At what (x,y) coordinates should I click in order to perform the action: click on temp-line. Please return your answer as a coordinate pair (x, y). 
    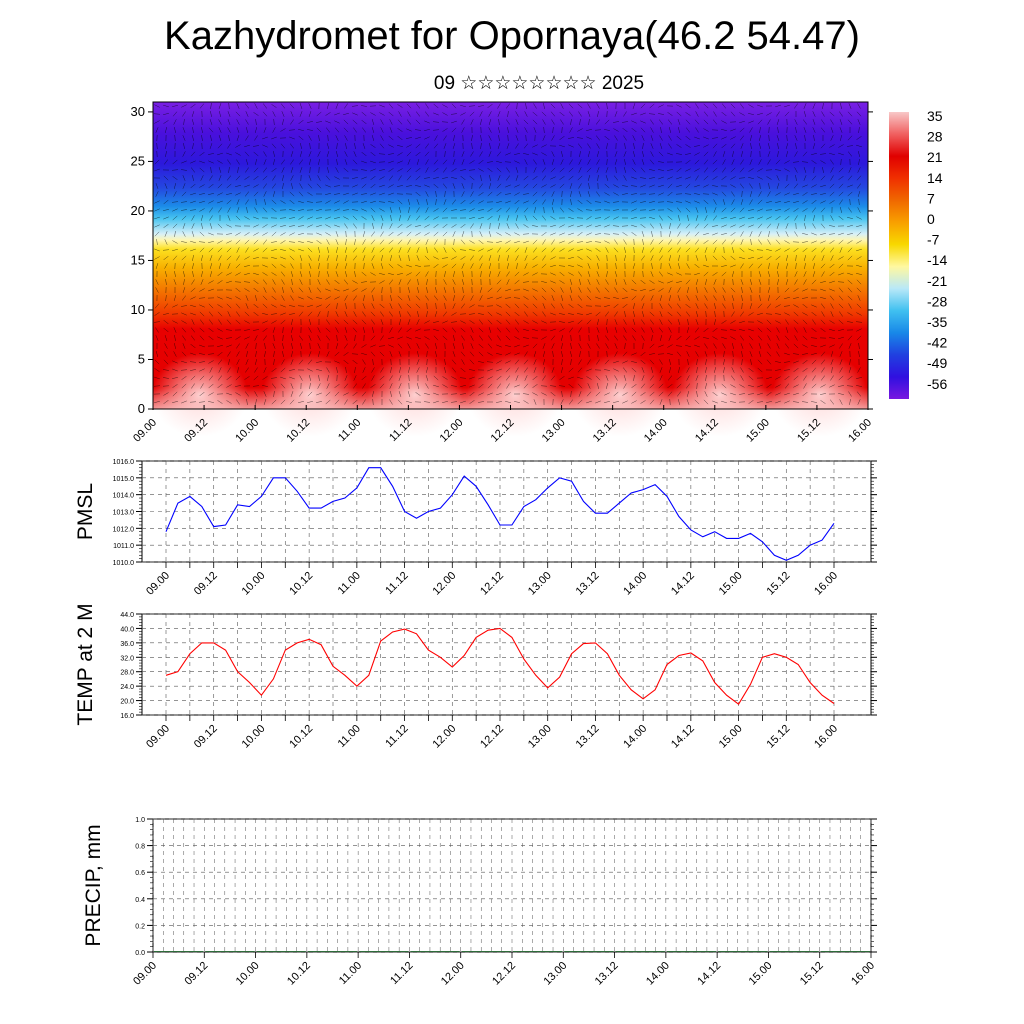
    Looking at the image, I should click on (500, 666).